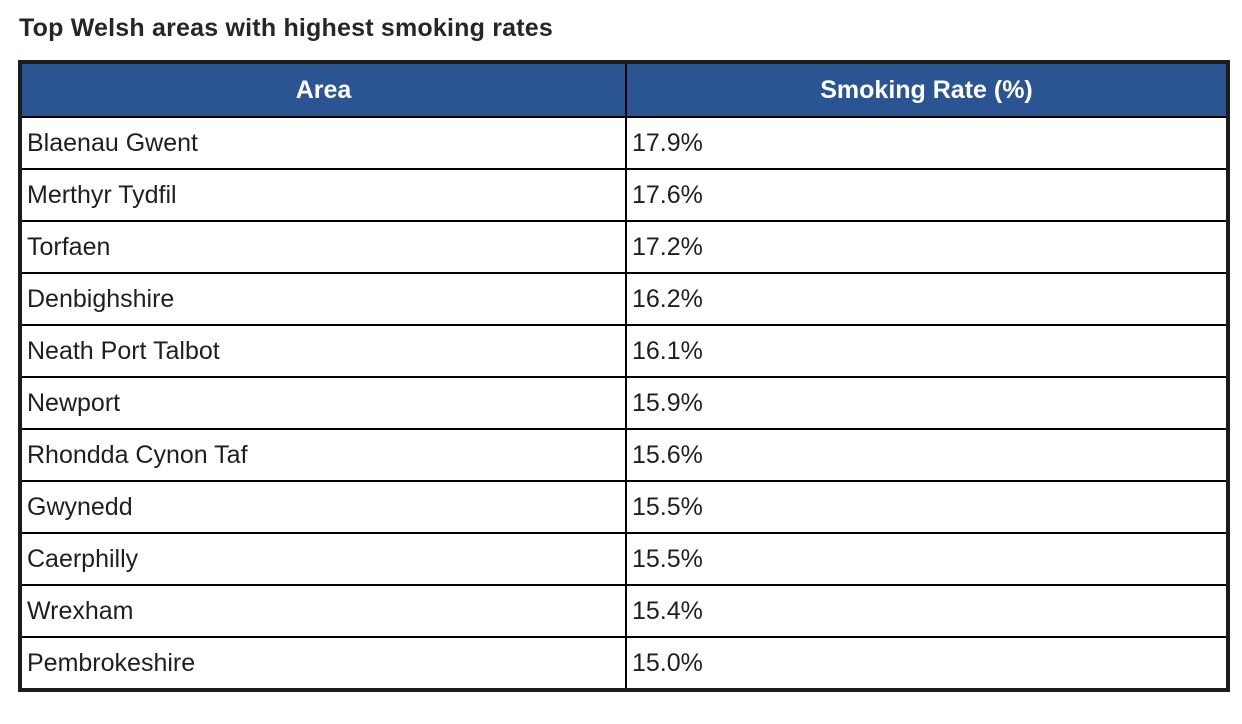 The image size is (1242, 724). Describe the element at coordinates (323, 559) in the screenshot. I see `area-cell: Caerphilly` at that location.